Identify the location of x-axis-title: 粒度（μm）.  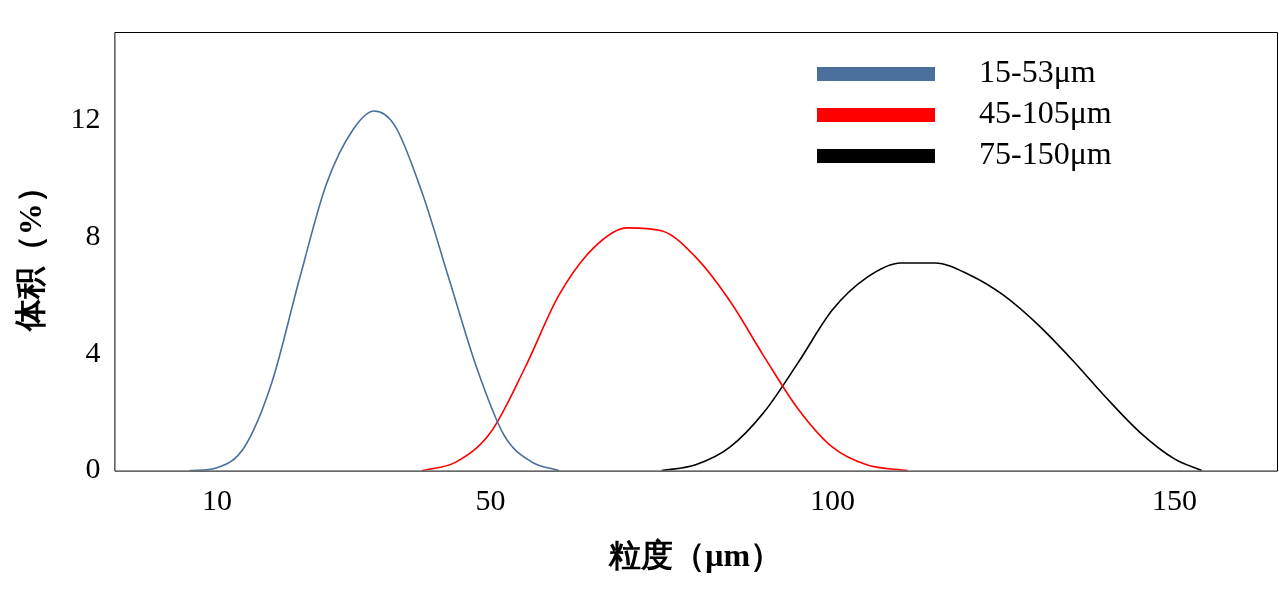
(695, 555).